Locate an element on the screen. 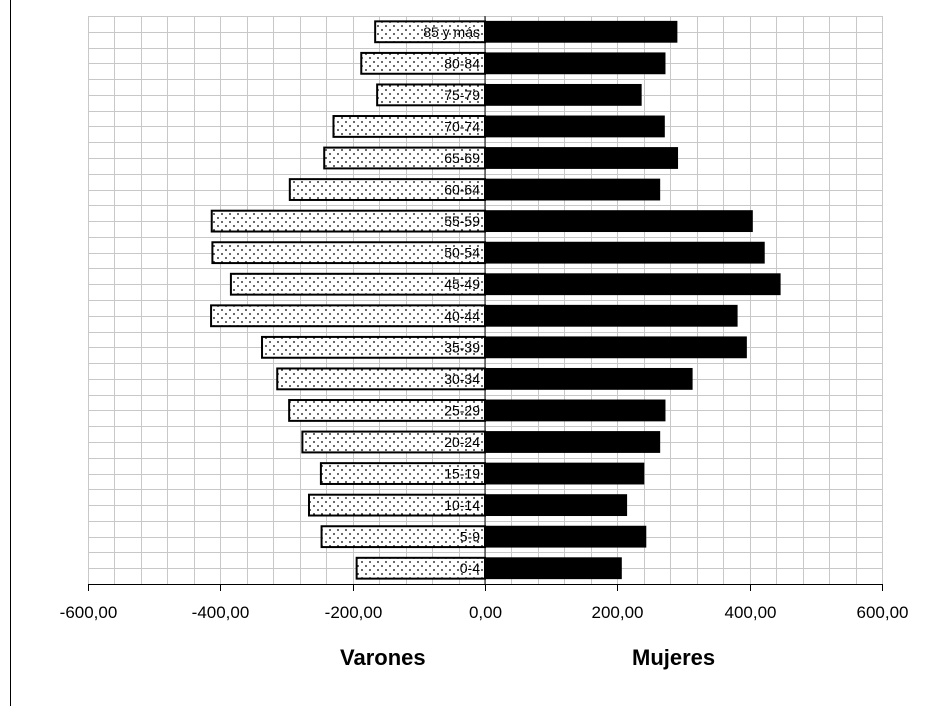  x-tick-label: -400,00 is located at coordinates (221, 612).